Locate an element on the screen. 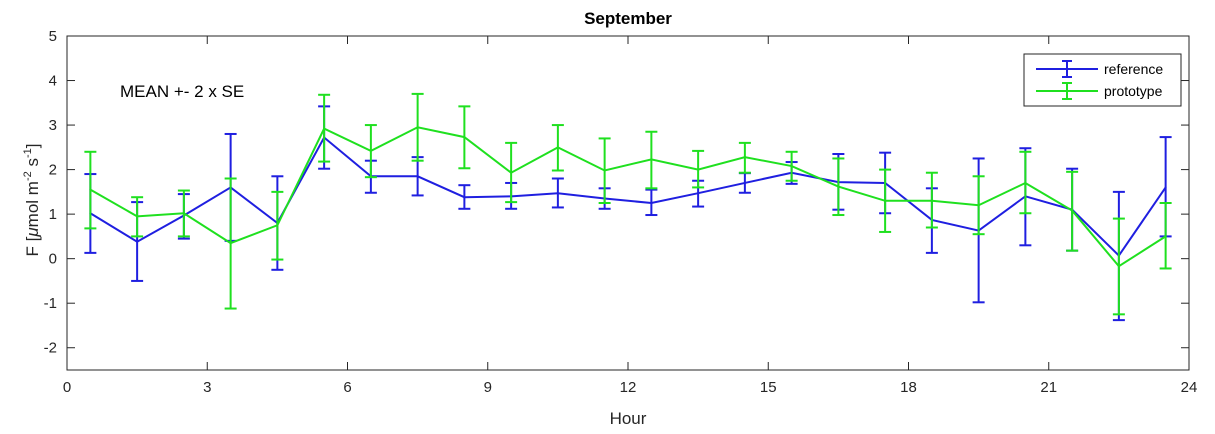  legend: reference prototype is located at coordinates (1102, 80).